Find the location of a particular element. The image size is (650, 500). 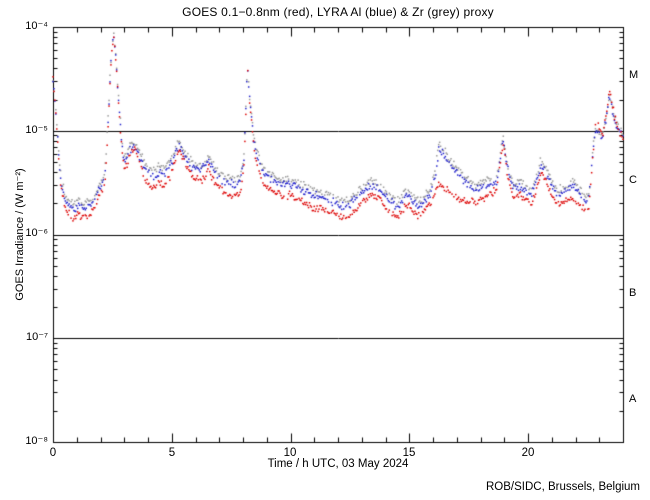

y-tick-1e-8: 10⁻⁸ is located at coordinates (36, 441).